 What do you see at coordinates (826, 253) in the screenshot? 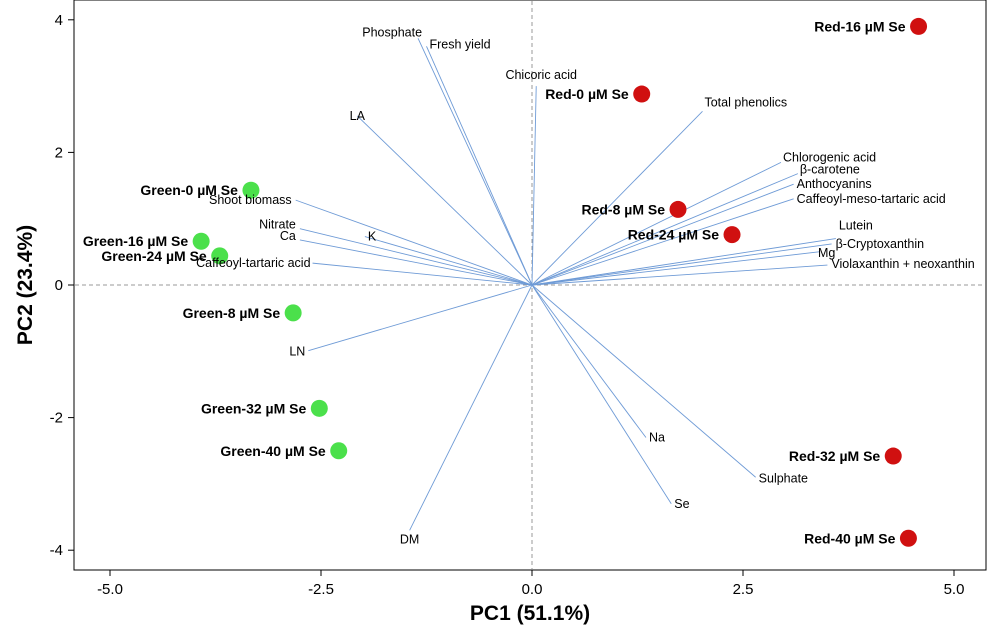
I see `loading-label: Mg` at bounding box center [826, 253].